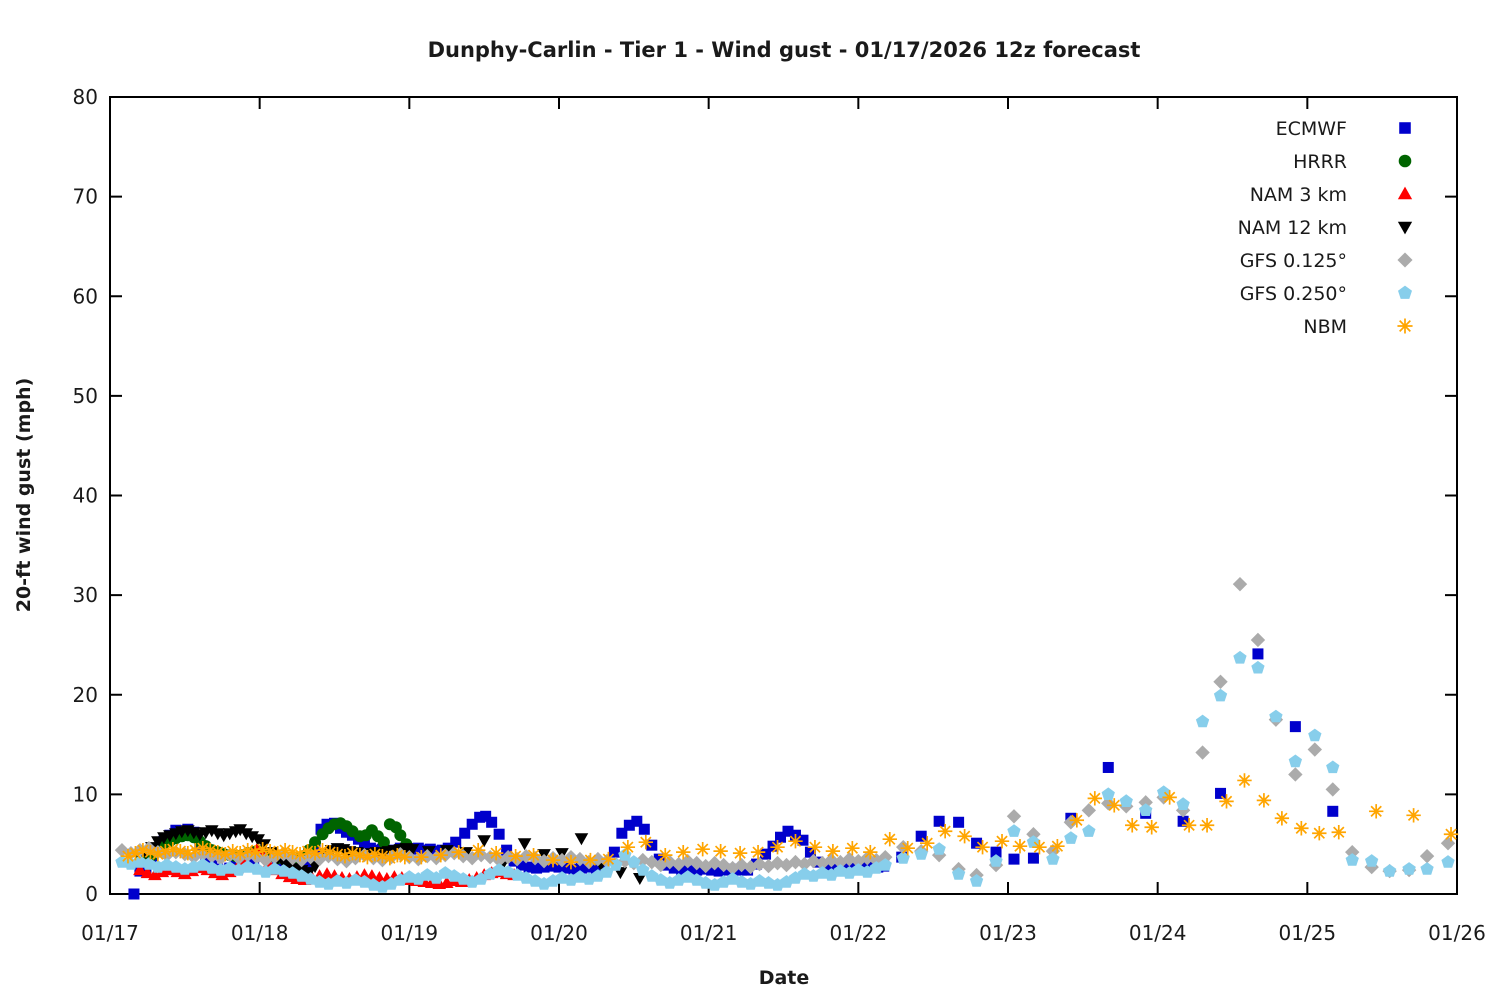 The image size is (1500, 1000). Describe the element at coordinates (91, 894) in the screenshot. I see `y-tick-label: 0` at that location.